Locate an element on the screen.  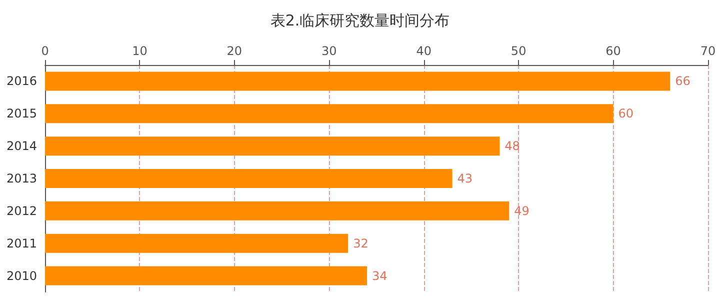
x-tick-label: 20 is located at coordinates (234, 51).